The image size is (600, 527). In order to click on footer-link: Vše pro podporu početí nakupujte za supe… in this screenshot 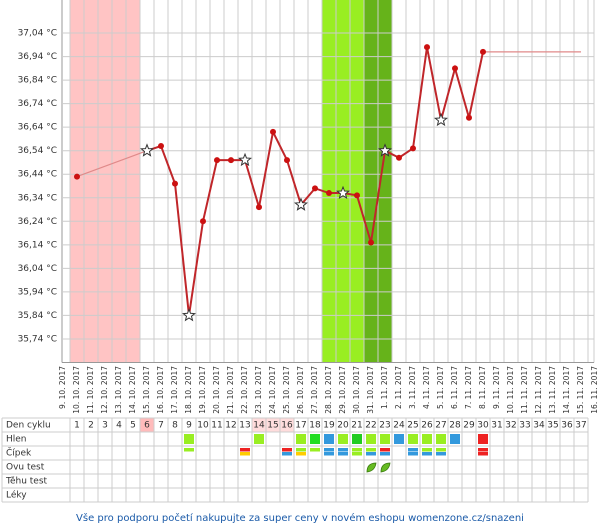, I will do `click(300, 518)`.